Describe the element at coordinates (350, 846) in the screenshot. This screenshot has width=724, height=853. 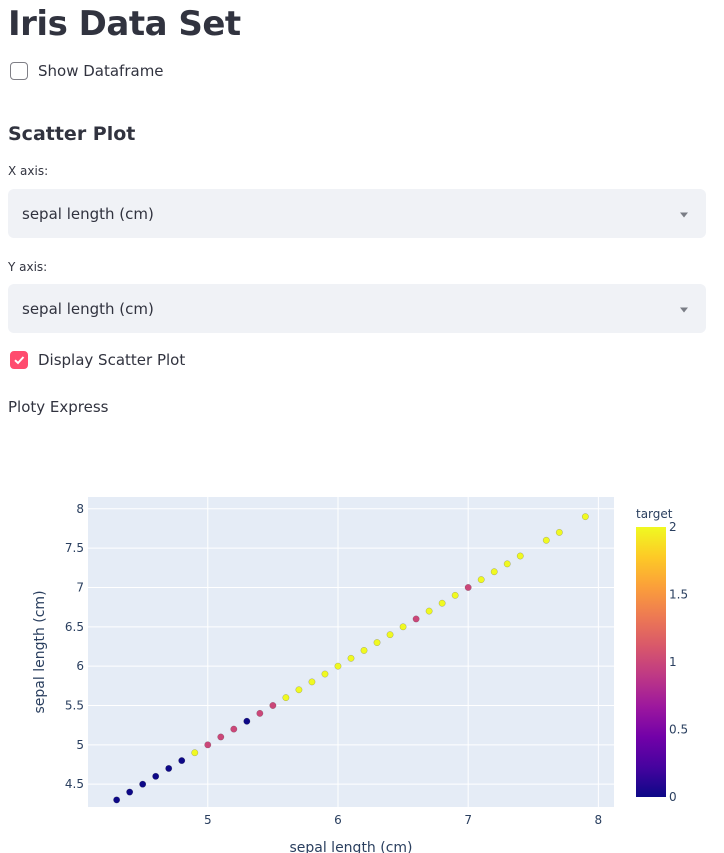
I see `x-axis-title: sepal length (cm)` at that location.